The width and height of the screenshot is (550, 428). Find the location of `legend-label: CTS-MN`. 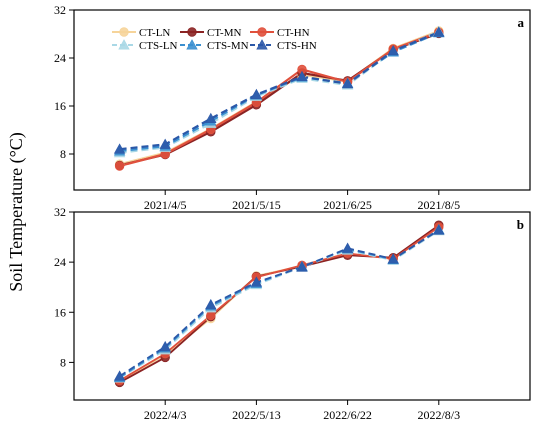

legend-label: CTS-MN is located at coordinates (228, 46).